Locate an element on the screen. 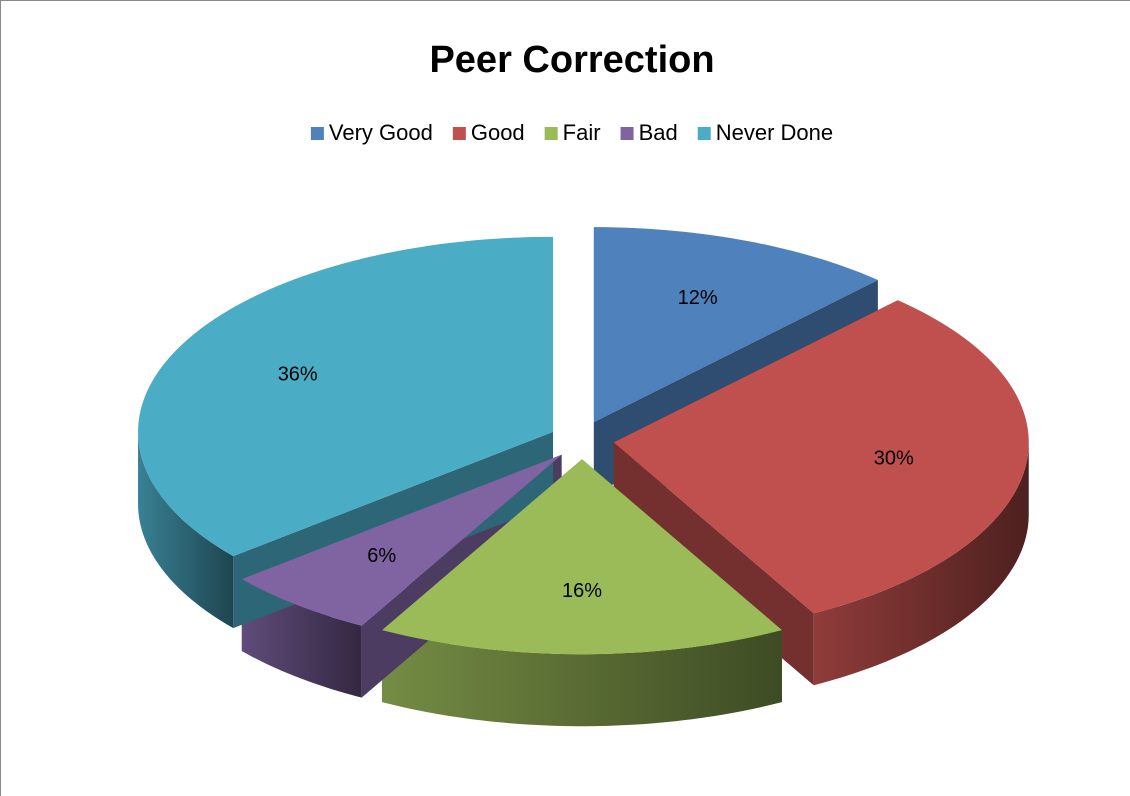  legend-label: Fair is located at coordinates (582, 132).